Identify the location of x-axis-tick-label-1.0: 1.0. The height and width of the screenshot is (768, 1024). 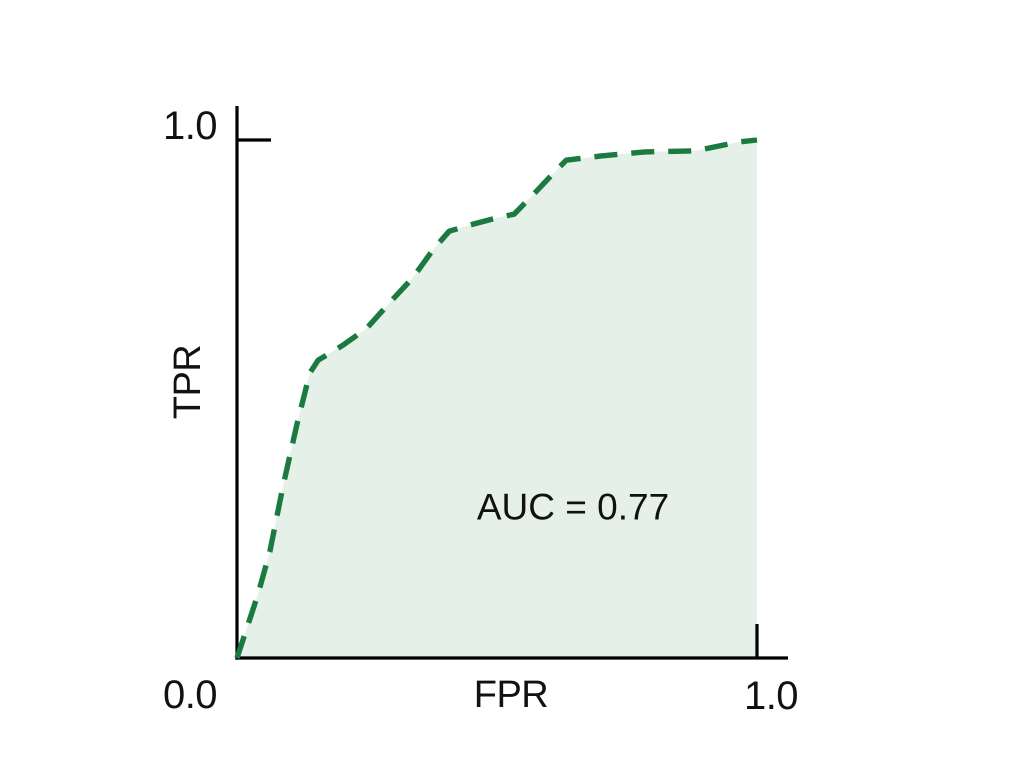
(771, 696).